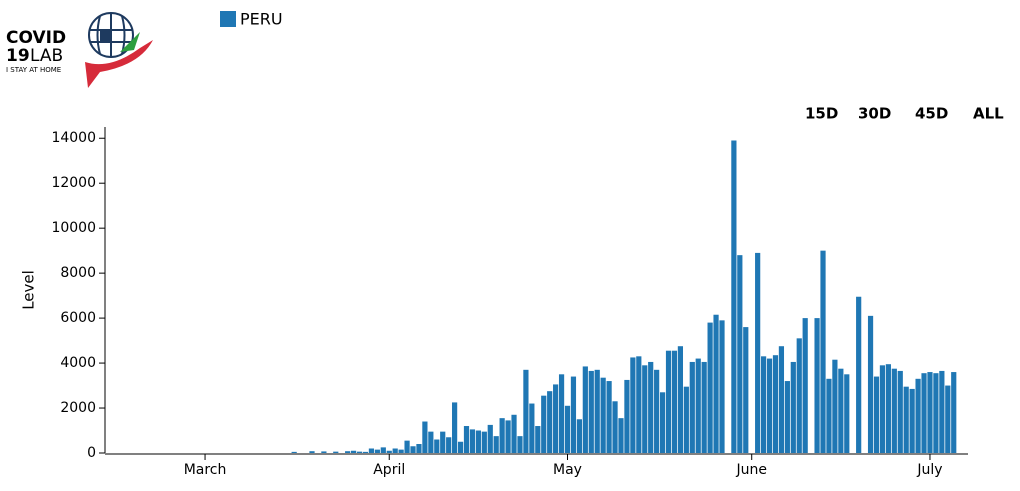 This screenshot has height=491, width=1020. I want to click on x-tick-label: March, so click(205, 470).